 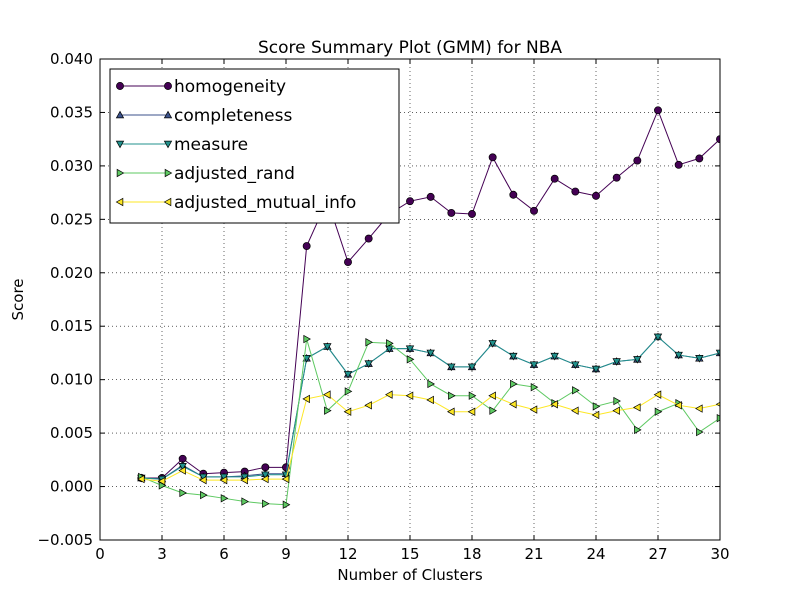 What do you see at coordinates (657, 554) in the screenshot?
I see `x-tick-label: 27` at bounding box center [657, 554].